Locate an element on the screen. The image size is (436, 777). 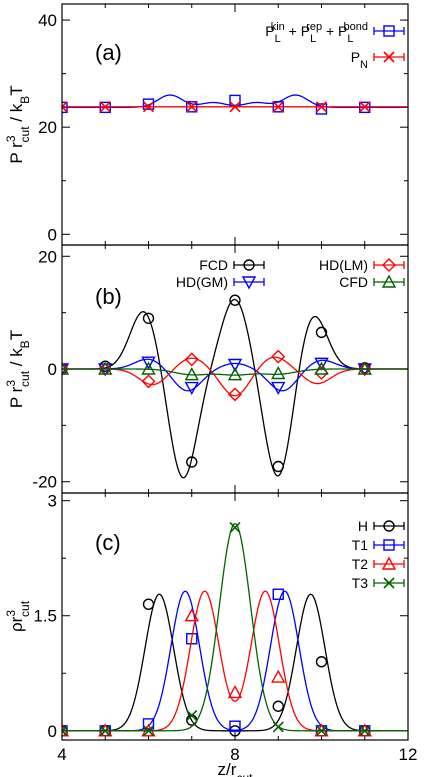
series-line-T1 is located at coordinates (235, 661).